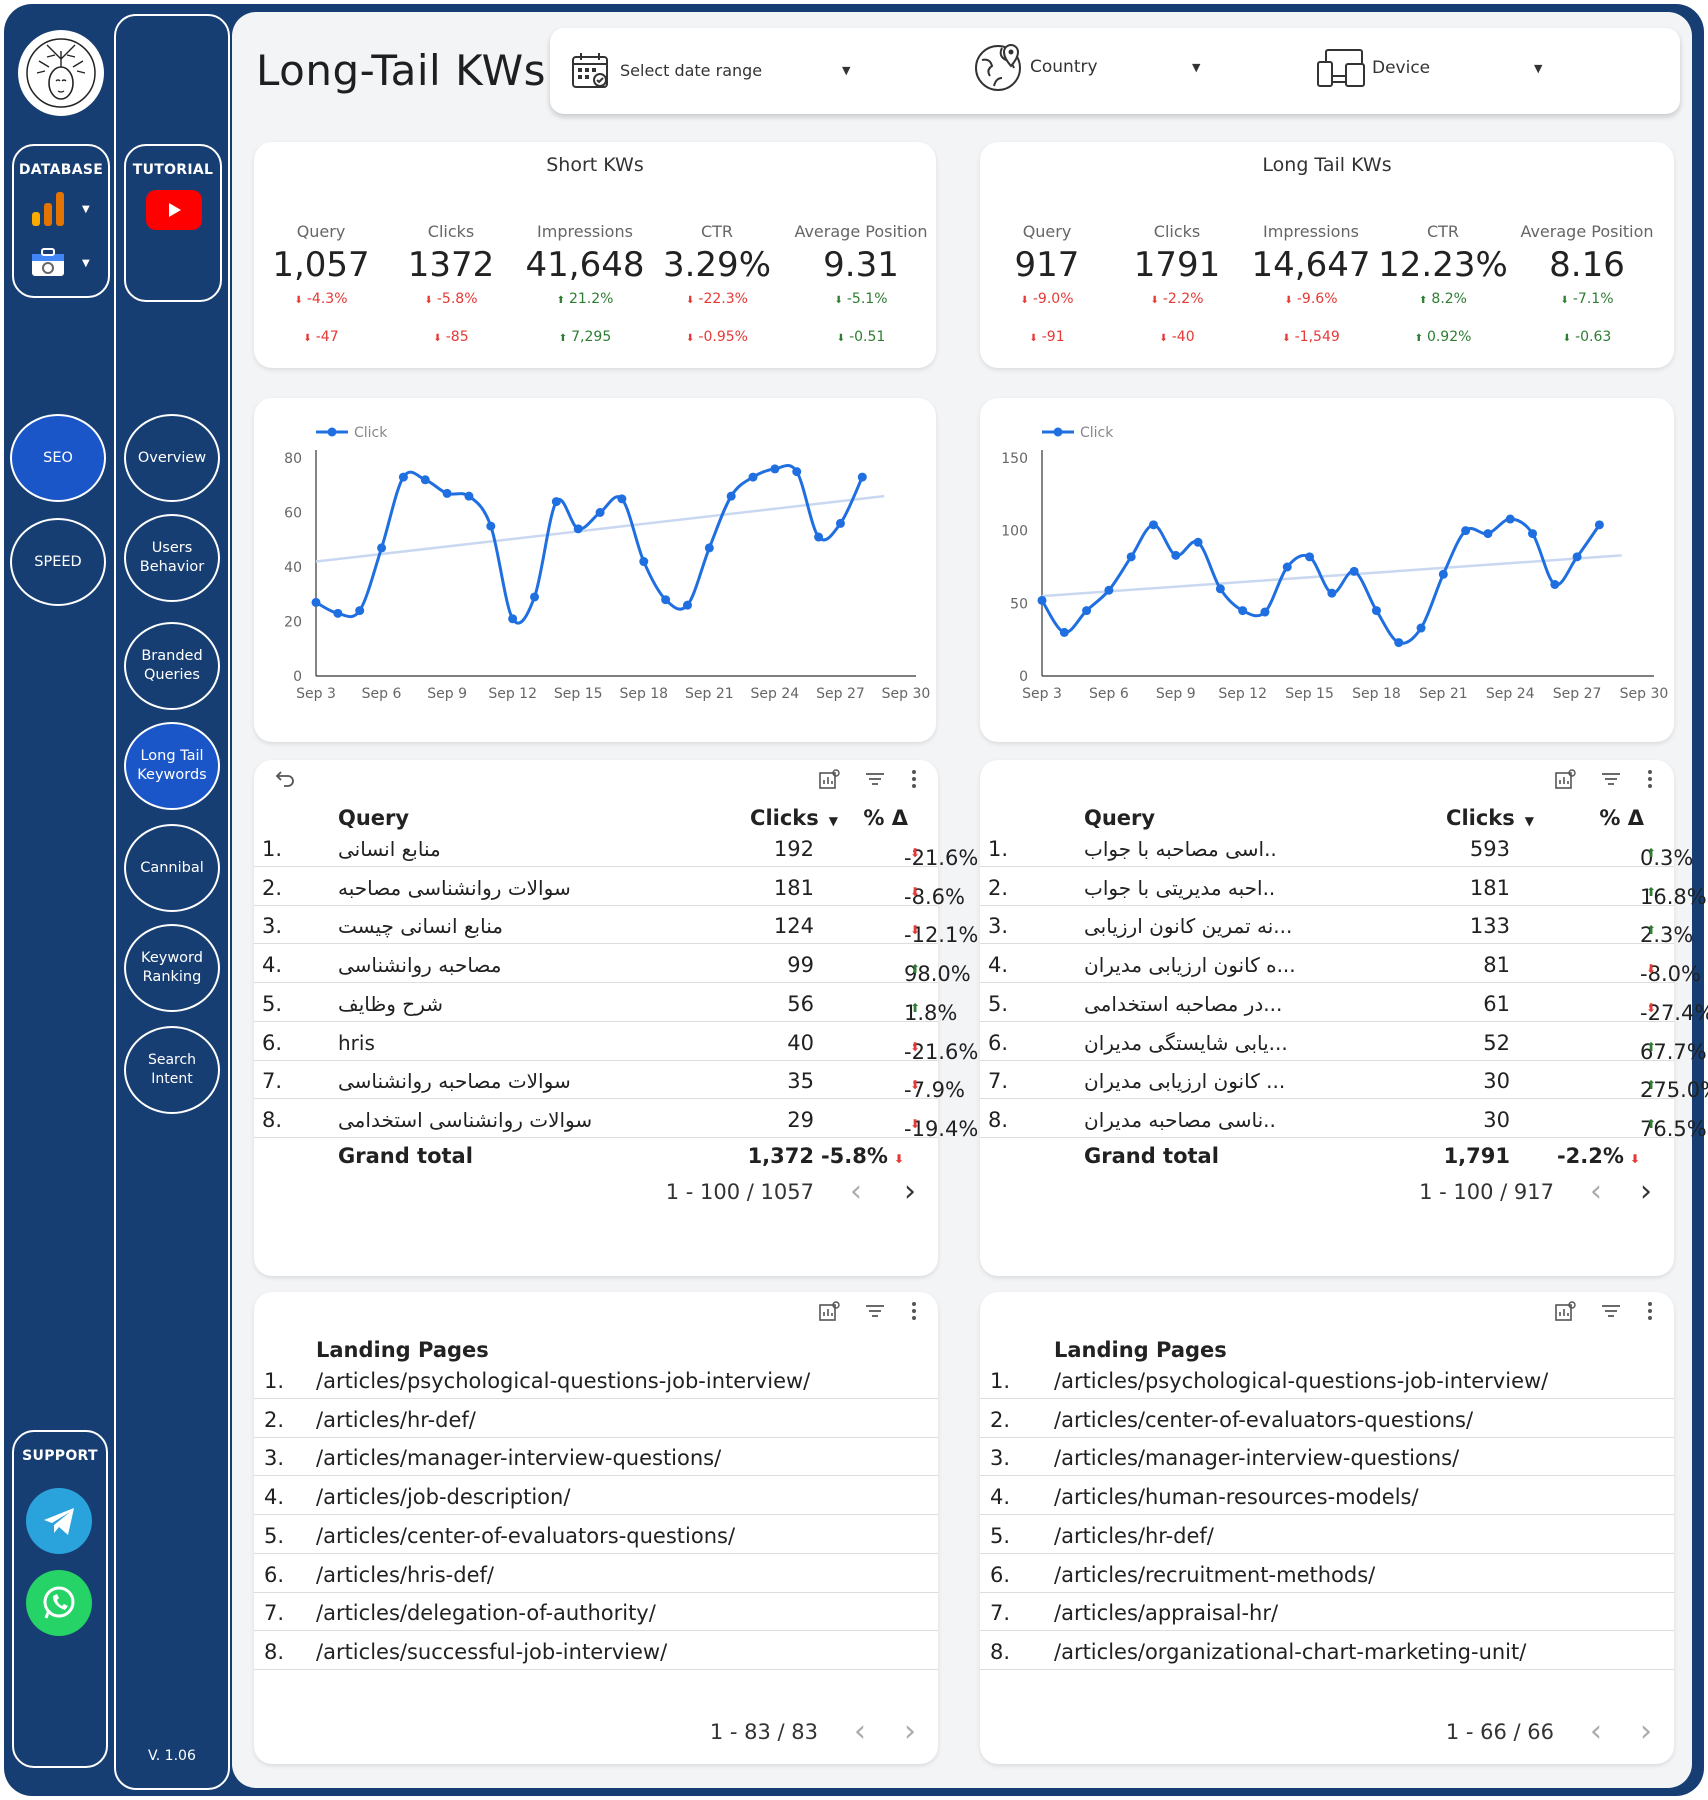 The height and width of the screenshot is (1800, 1708). What do you see at coordinates (59, 1603) in the screenshot?
I see `whatsapp-icon` at bounding box center [59, 1603].